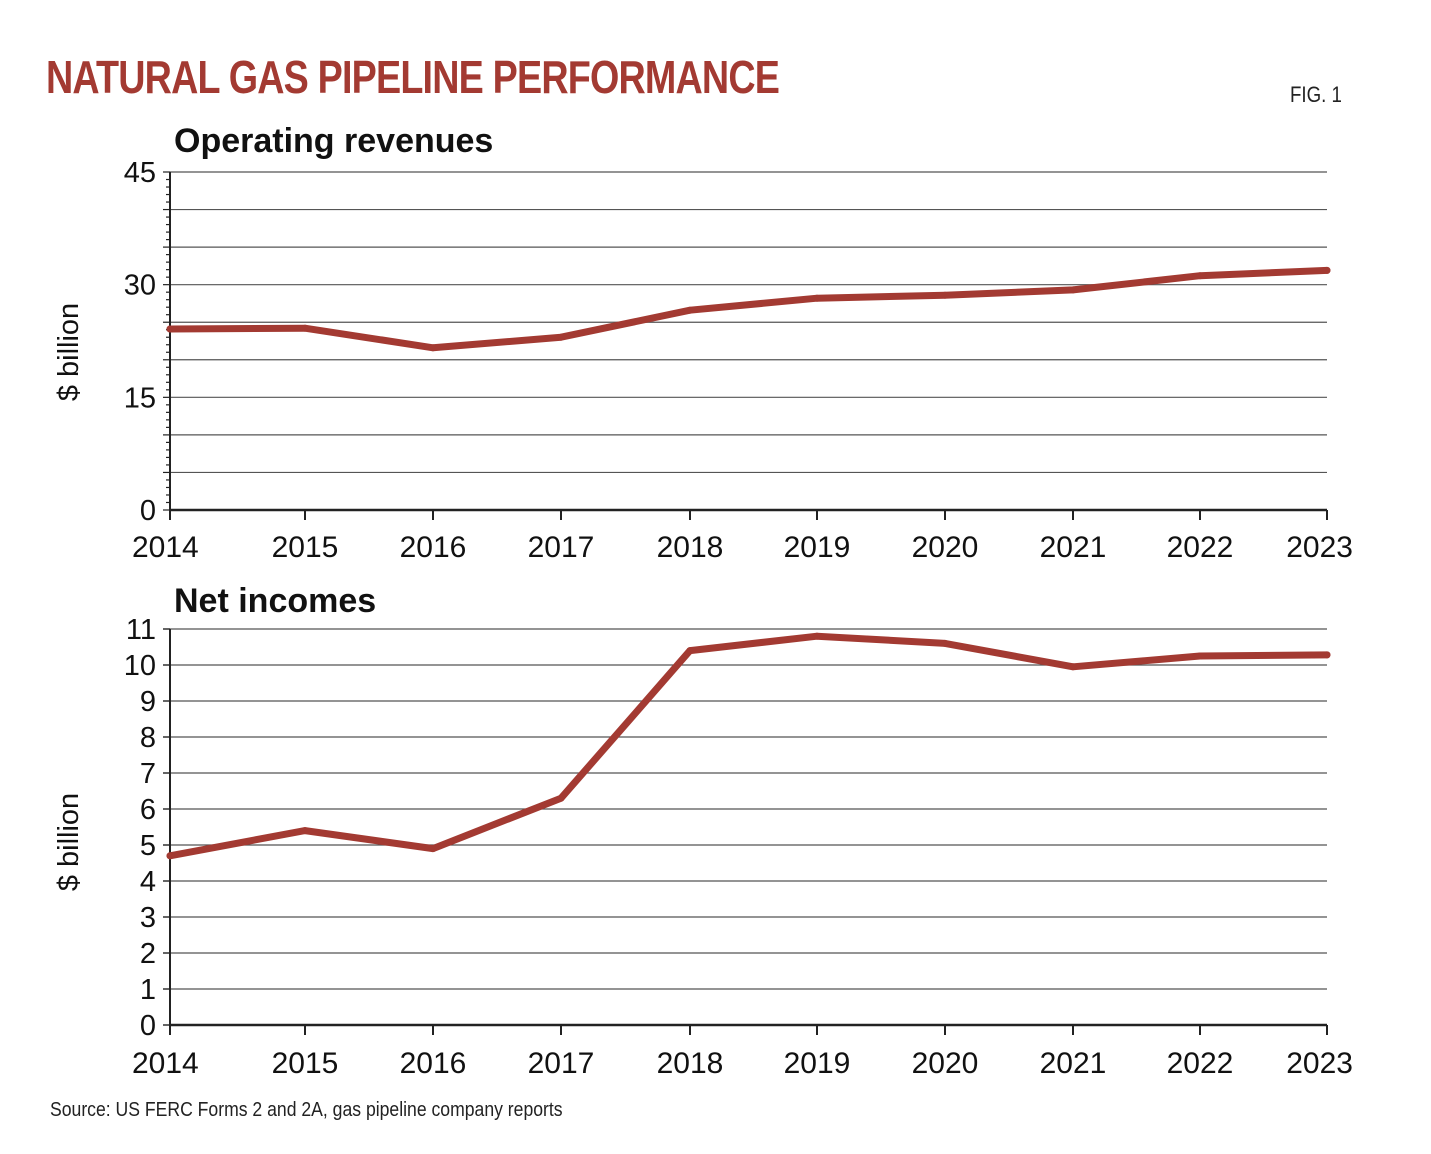 Image resolution: width=1431 pixels, height=1154 pixels. Describe the element at coordinates (141, 630) in the screenshot. I see `y-tick-label: 11` at that location.